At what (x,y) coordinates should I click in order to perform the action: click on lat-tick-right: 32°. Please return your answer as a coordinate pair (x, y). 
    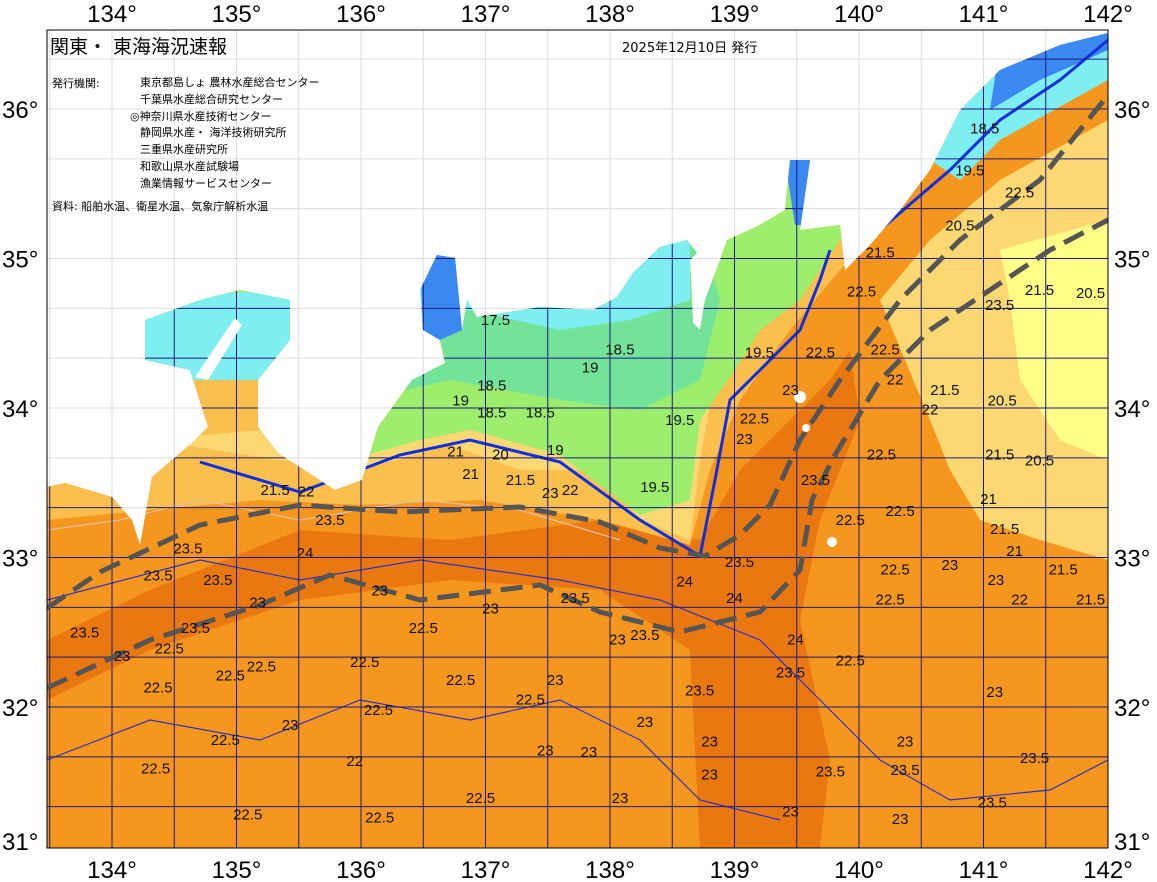
    Looking at the image, I should click on (1132, 708).